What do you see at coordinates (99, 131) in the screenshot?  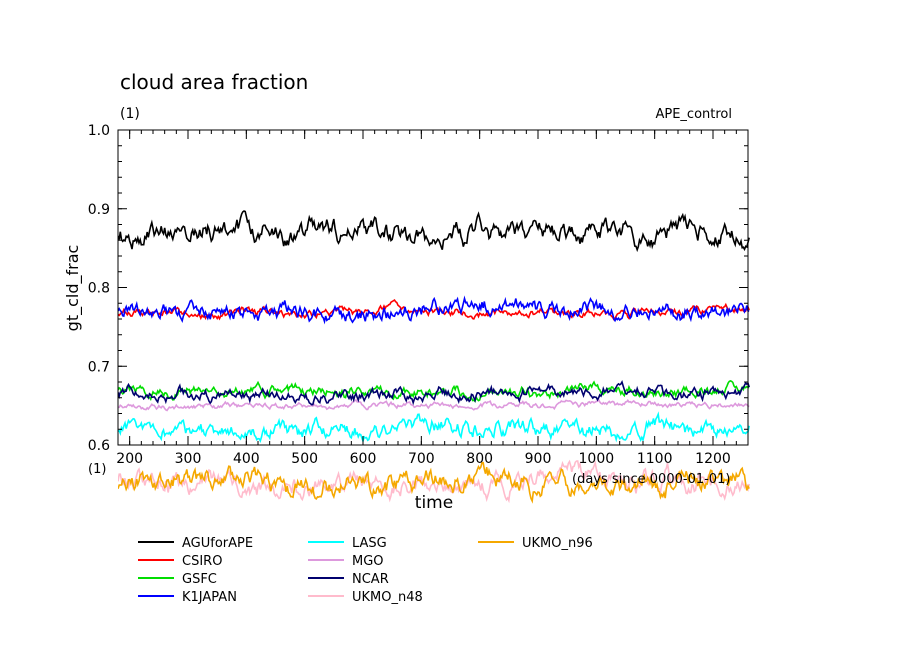 I see `y-tick-label: 1.0` at bounding box center [99, 131].